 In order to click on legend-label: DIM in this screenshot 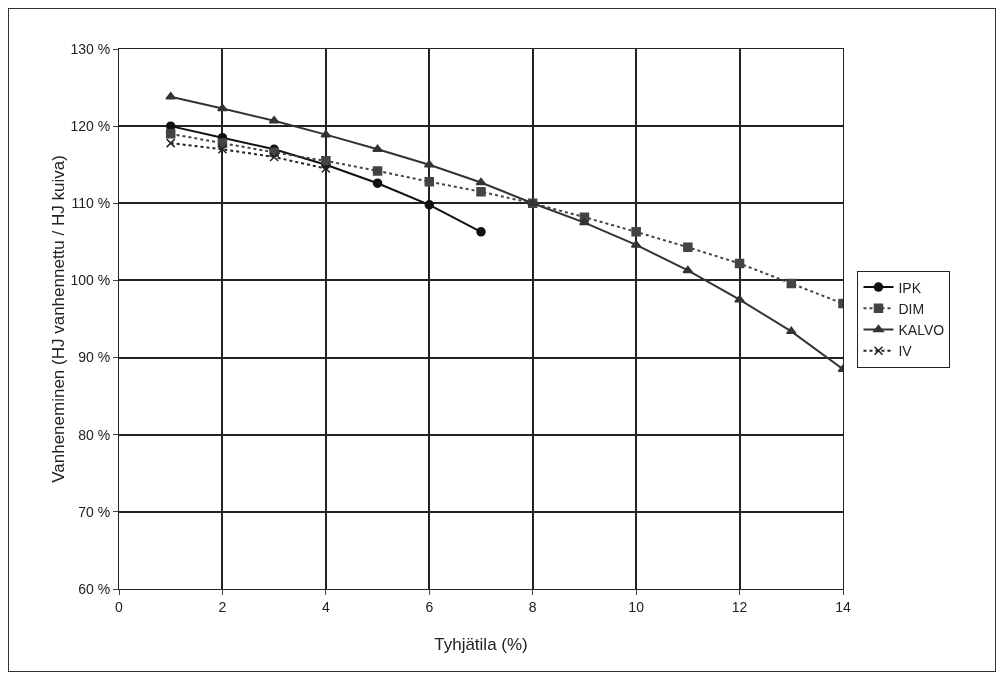, I will do `click(911, 308)`.